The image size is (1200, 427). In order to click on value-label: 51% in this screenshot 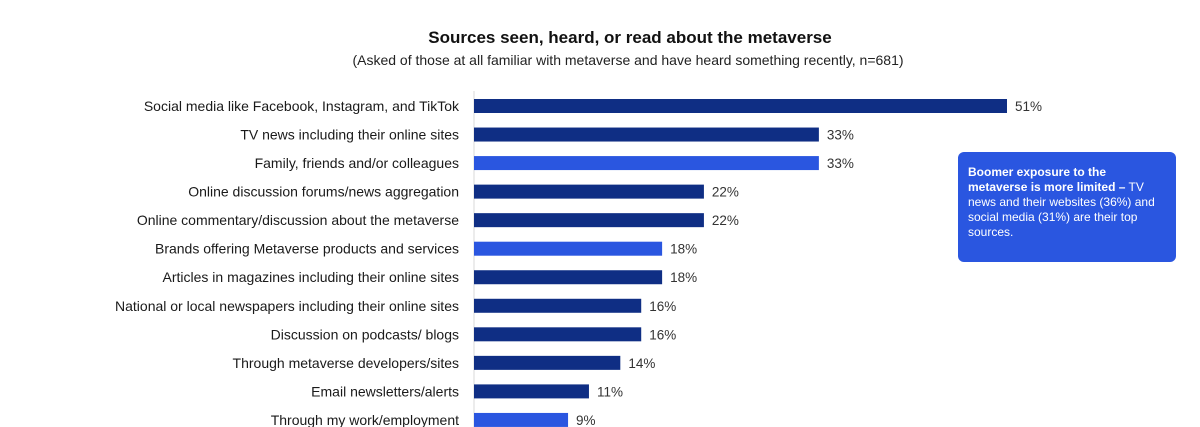, I will do `click(1028, 106)`.